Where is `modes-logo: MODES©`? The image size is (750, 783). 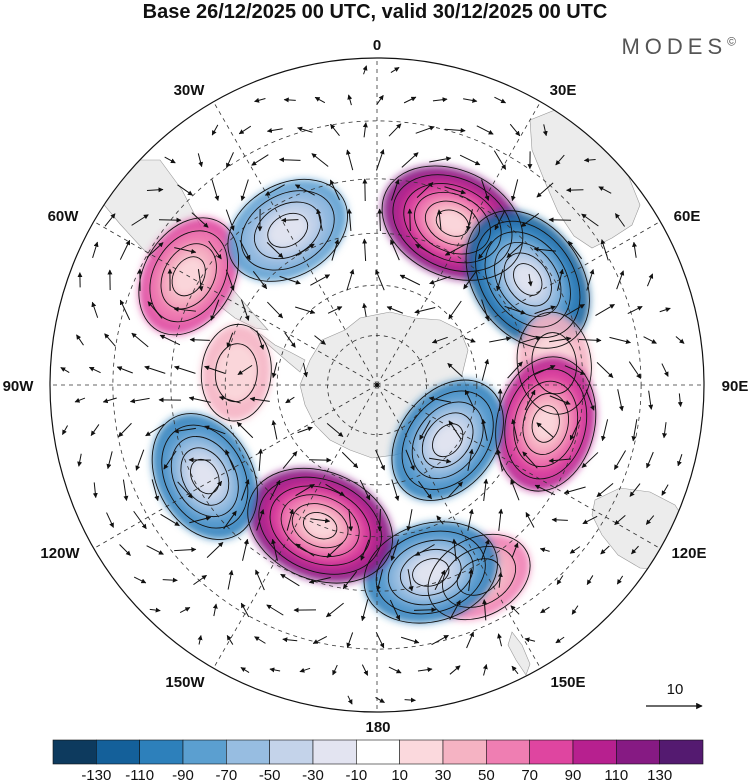
modes-logo: MODES© is located at coordinates (678, 47).